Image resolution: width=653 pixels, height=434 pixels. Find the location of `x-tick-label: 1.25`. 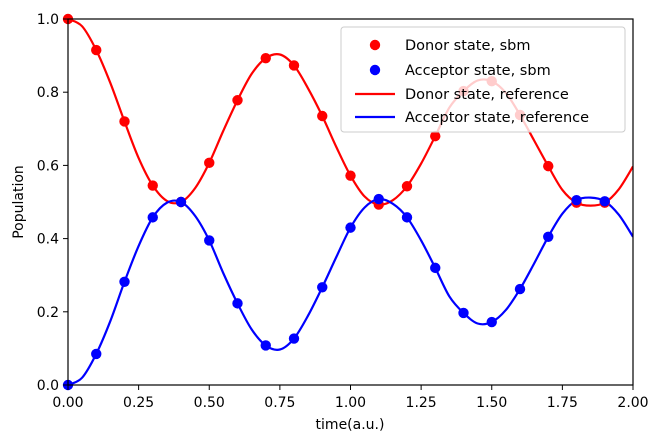

x-tick-label: 1.25 is located at coordinates (421, 403).